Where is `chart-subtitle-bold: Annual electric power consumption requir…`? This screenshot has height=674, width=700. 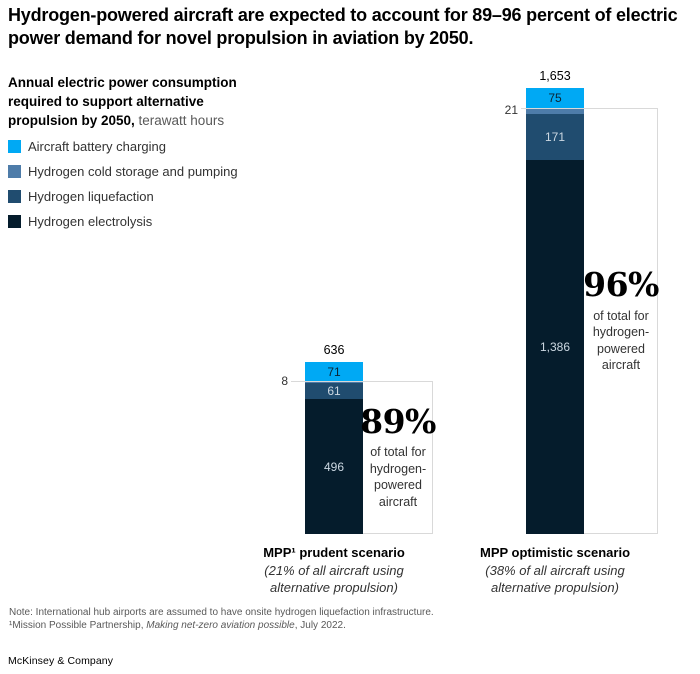 chart-subtitle-bold: Annual electric power consumption requir… is located at coordinates (122, 102).